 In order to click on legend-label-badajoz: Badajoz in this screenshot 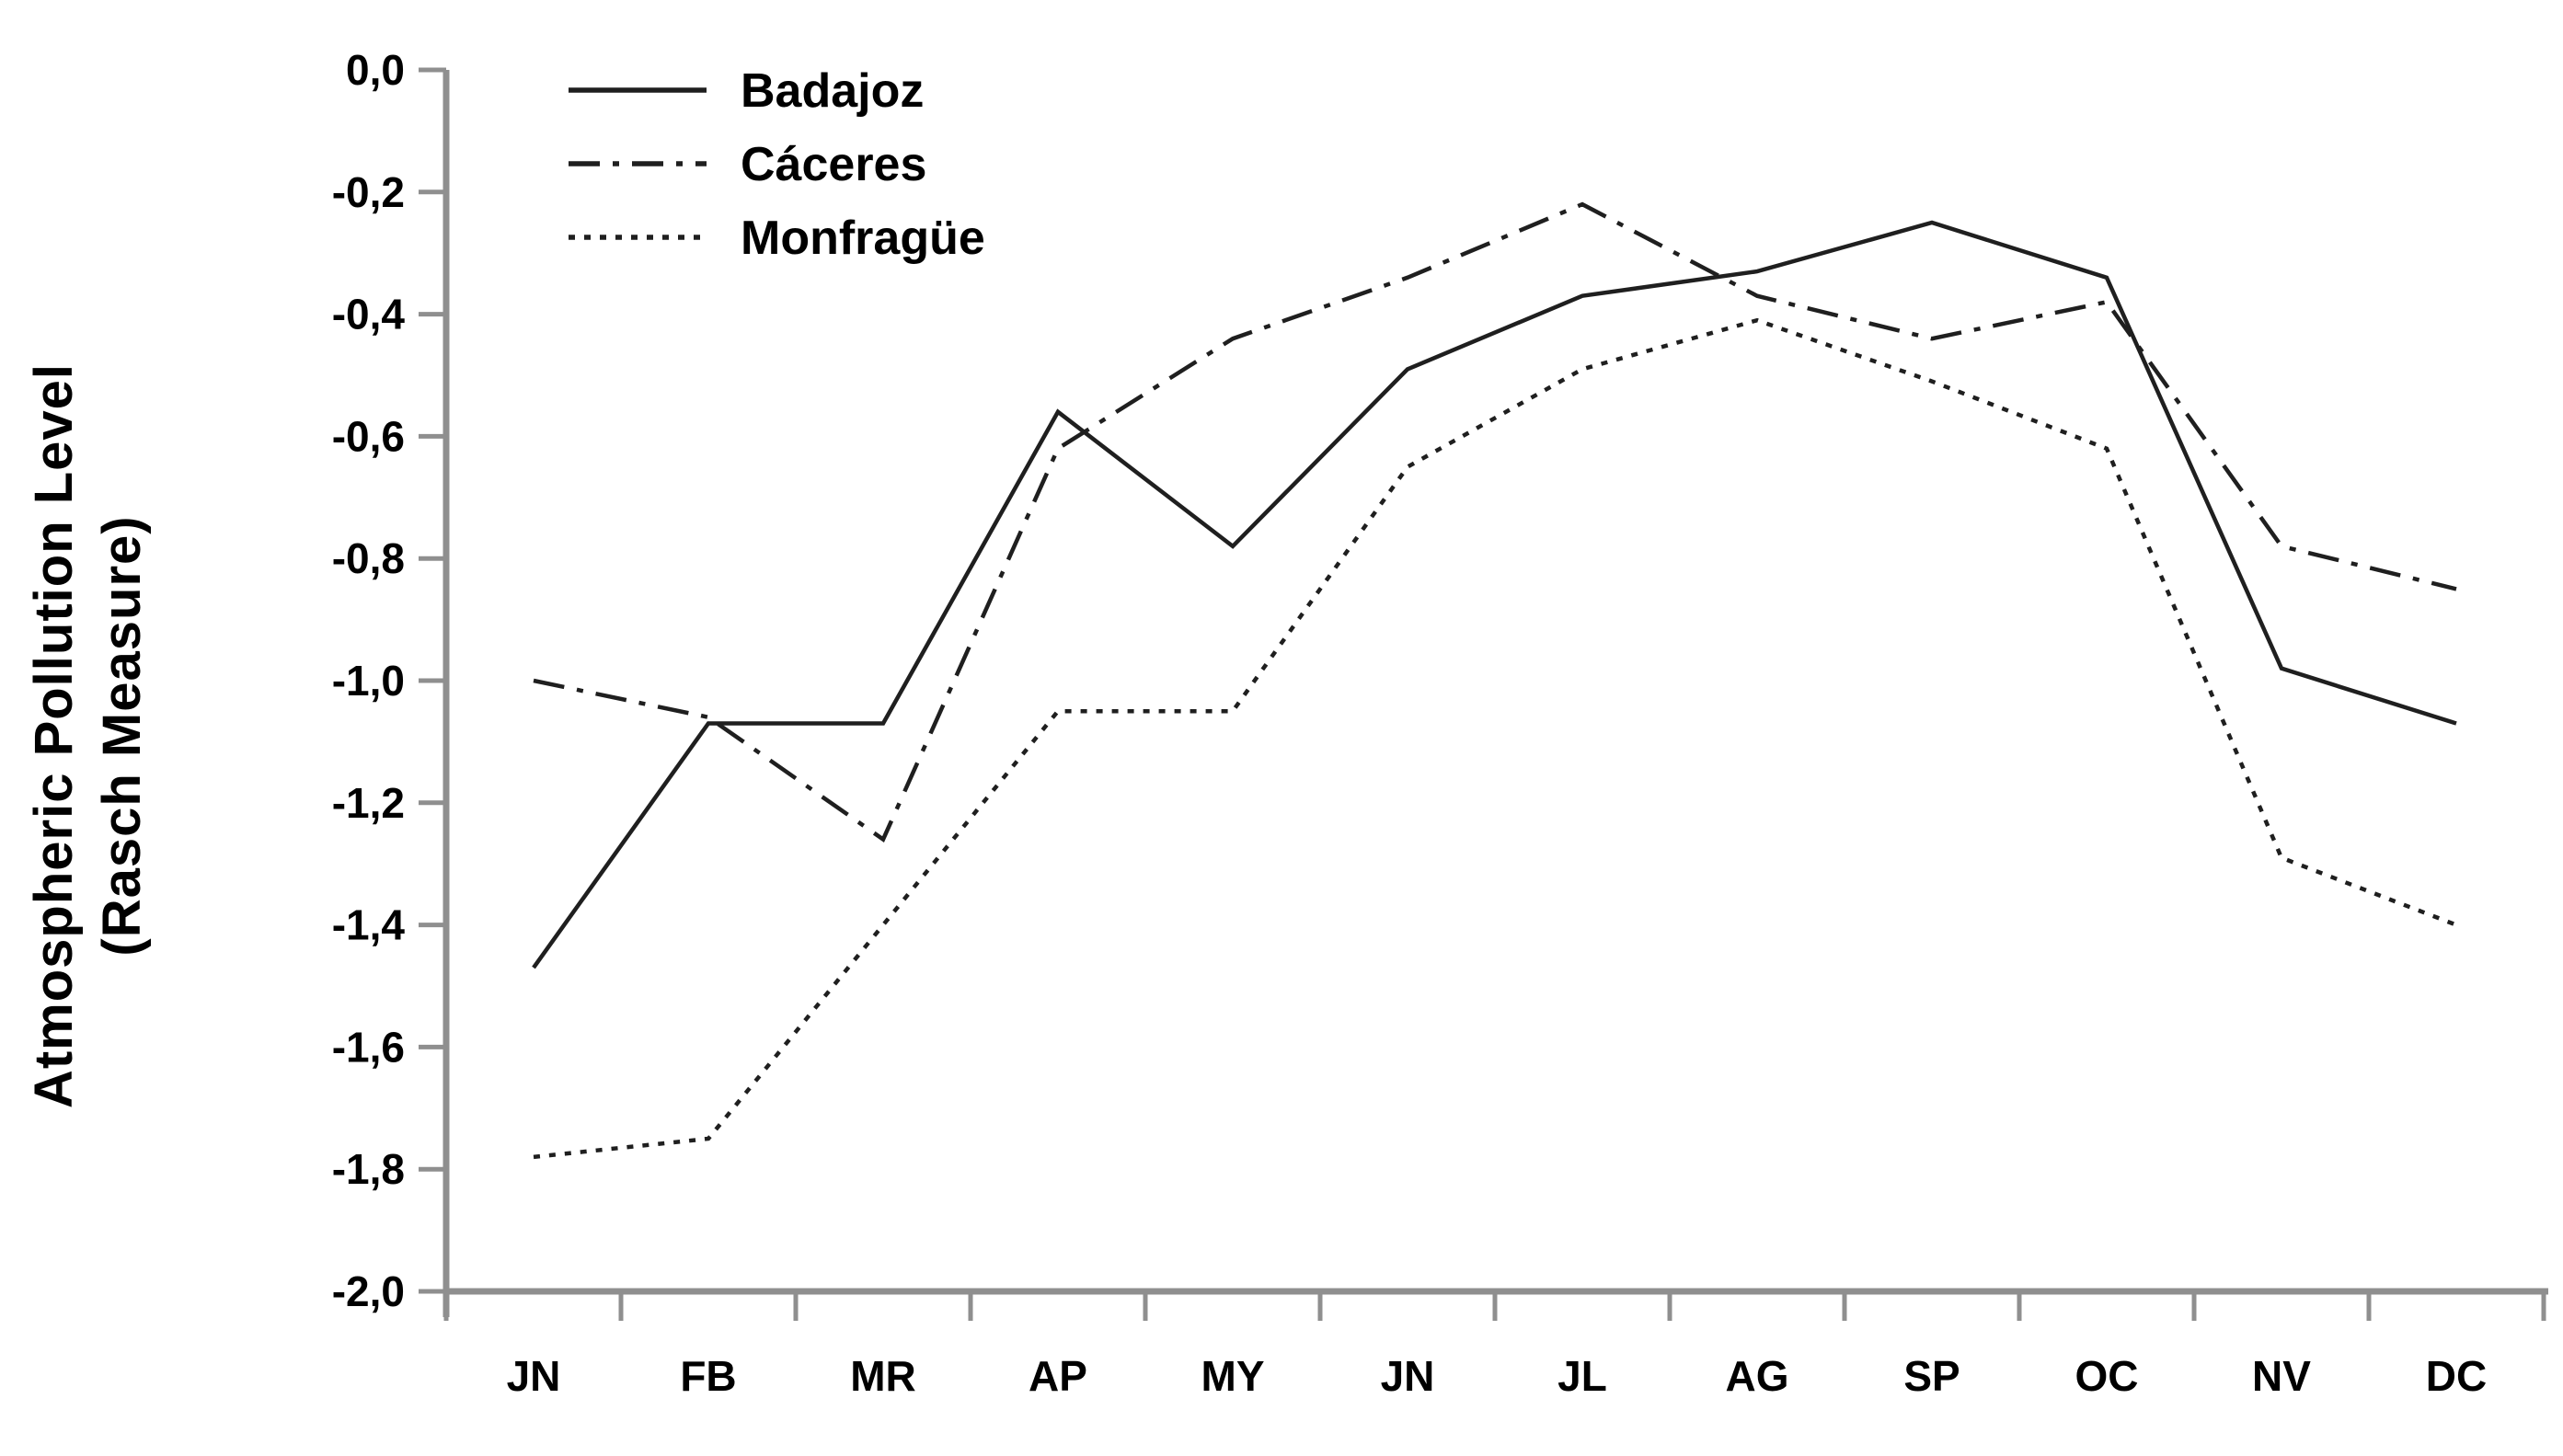, I will do `click(832, 91)`.